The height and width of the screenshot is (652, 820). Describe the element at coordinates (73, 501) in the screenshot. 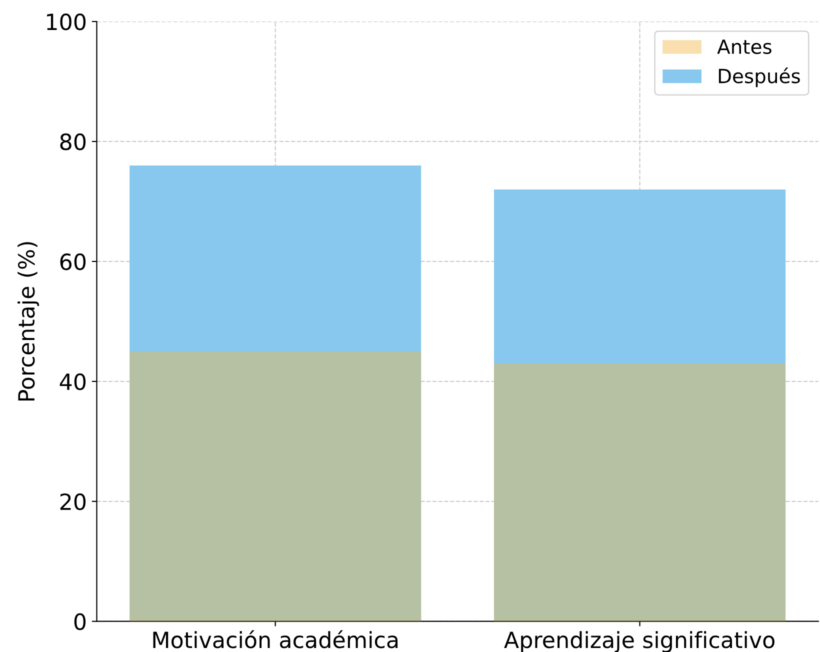

I see `y-tick-label: 20` at that location.